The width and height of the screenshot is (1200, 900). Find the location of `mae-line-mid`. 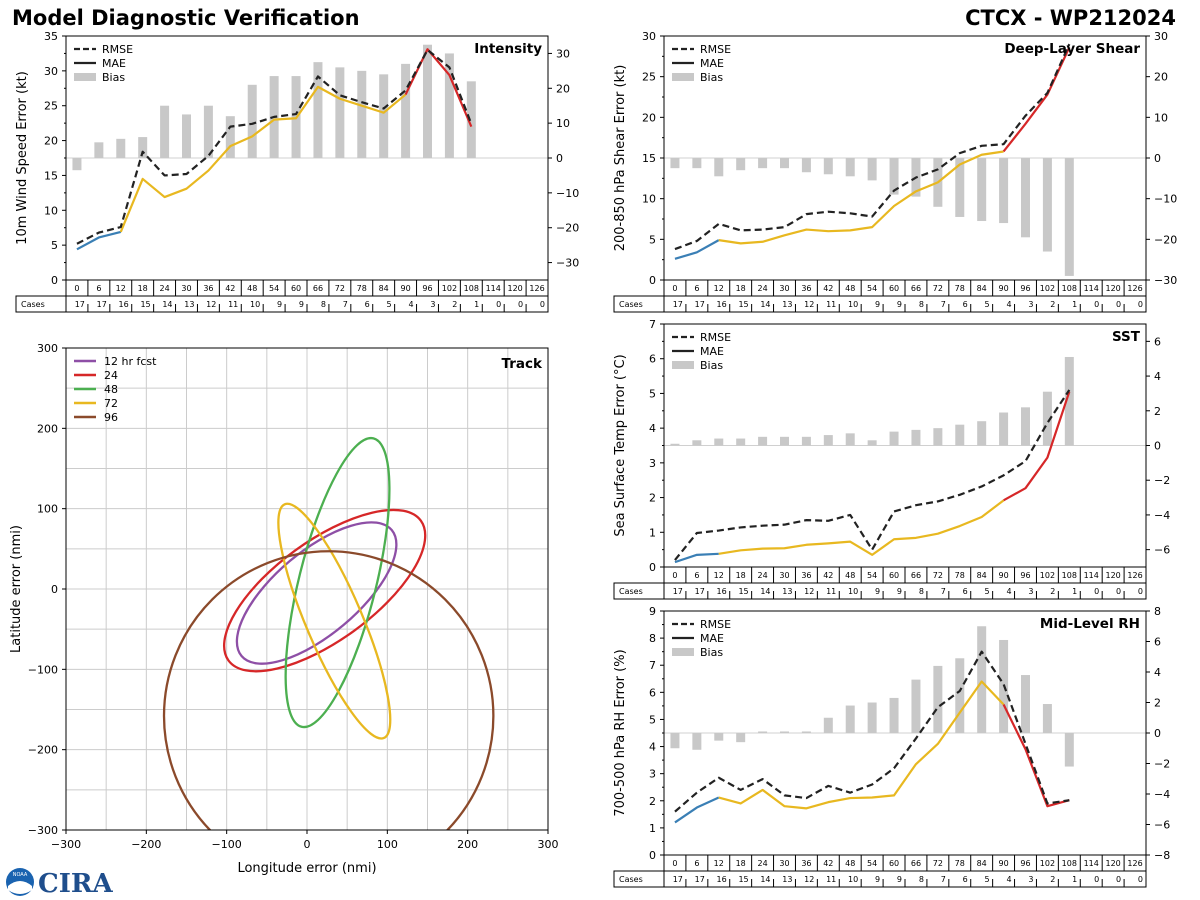

mae-line-mid is located at coordinates (861, 527).